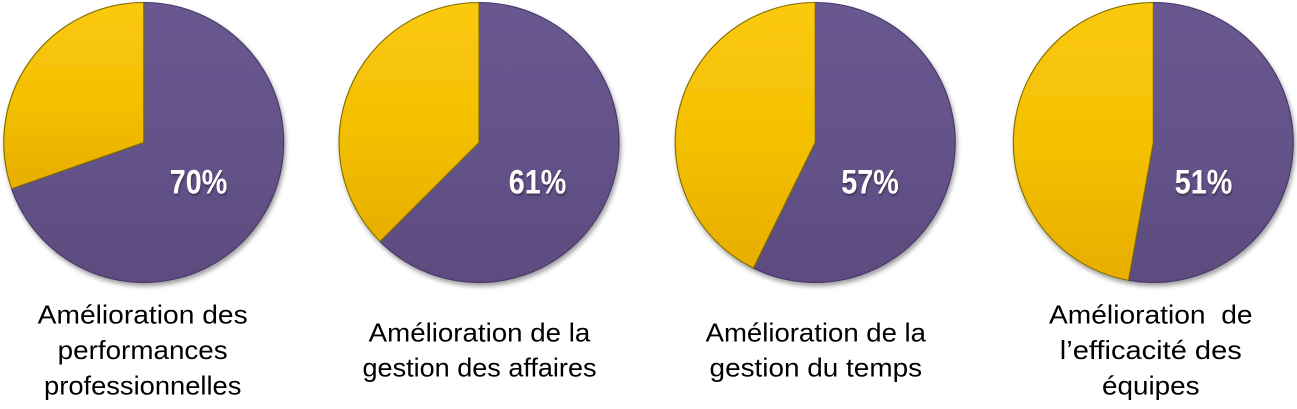 Image resolution: width=1297 pixels, height=409 pixels. I want to click on svg-text: 70%, so click(199, 182).